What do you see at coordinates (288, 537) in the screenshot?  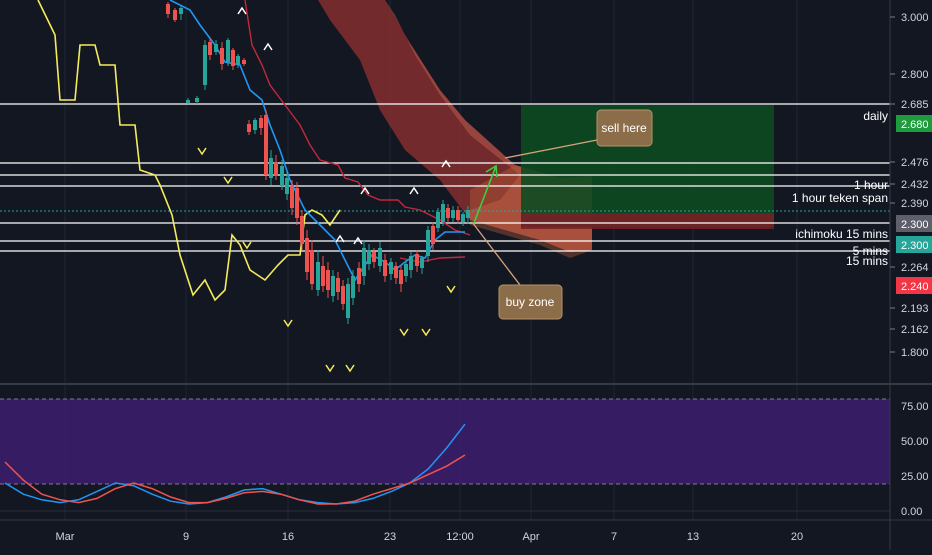 I see `time-tick-label: 16` at bounding box center [288, 537].